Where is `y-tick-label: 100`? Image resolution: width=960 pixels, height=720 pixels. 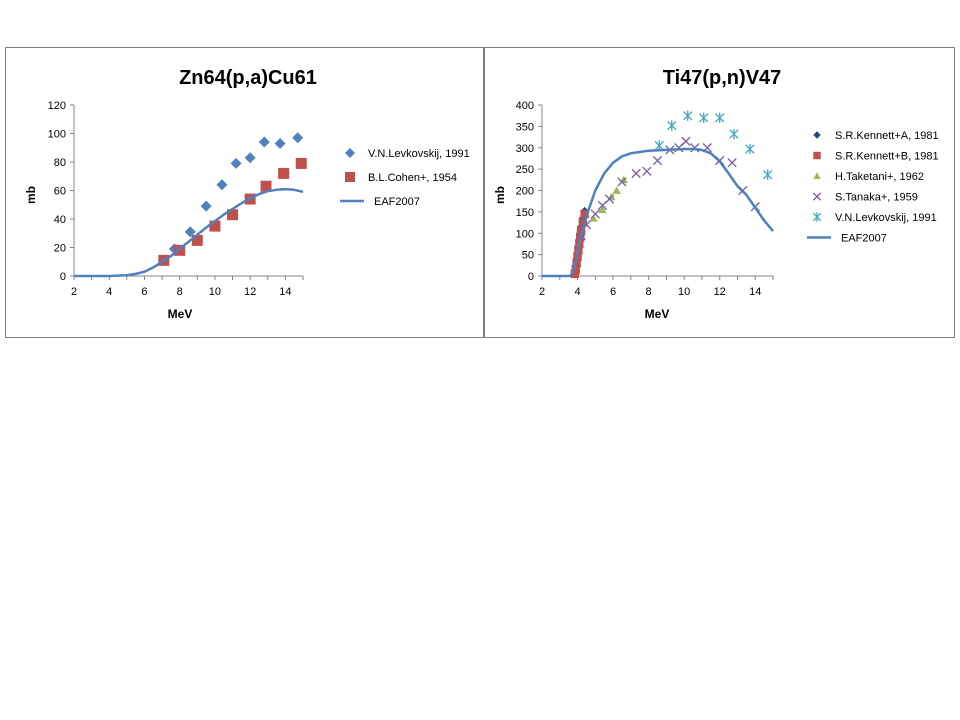 y-tick-label: 100 is located at coordinates (525, 234).